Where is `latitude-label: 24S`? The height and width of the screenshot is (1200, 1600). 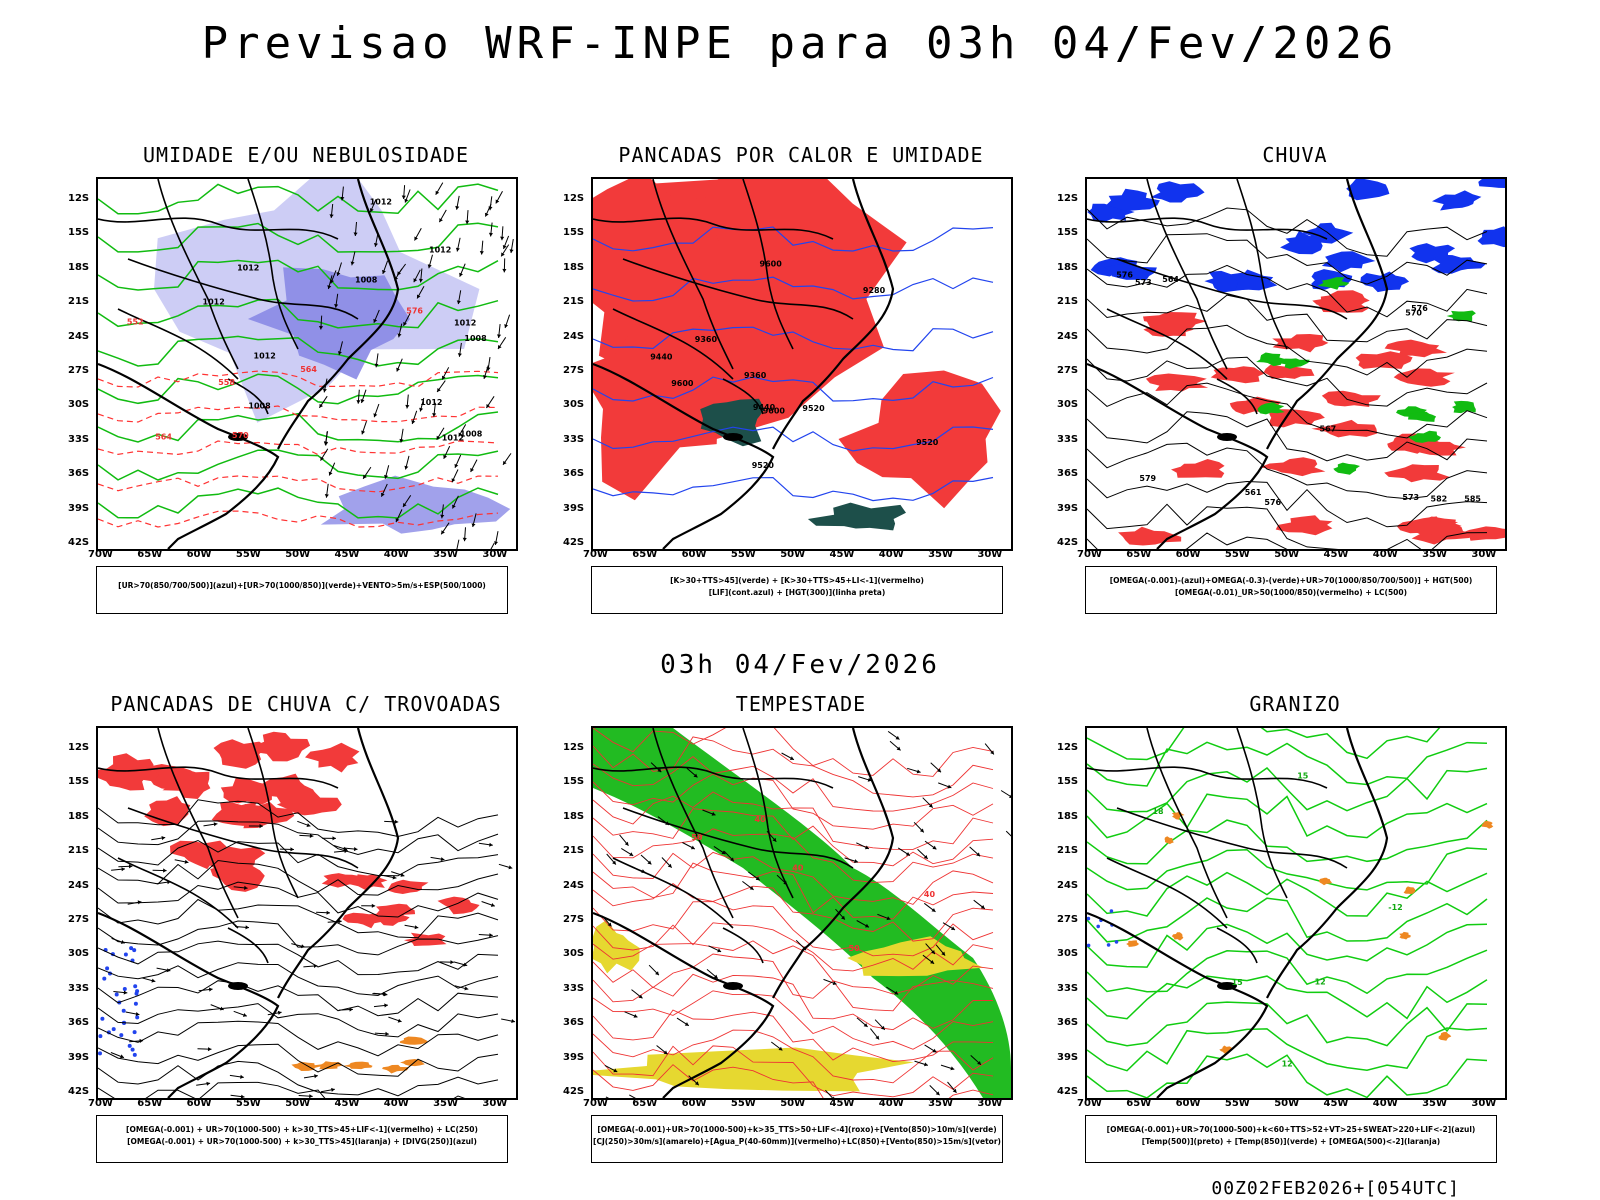
latitude-label: 24S is located at coordinates (1068, 336).